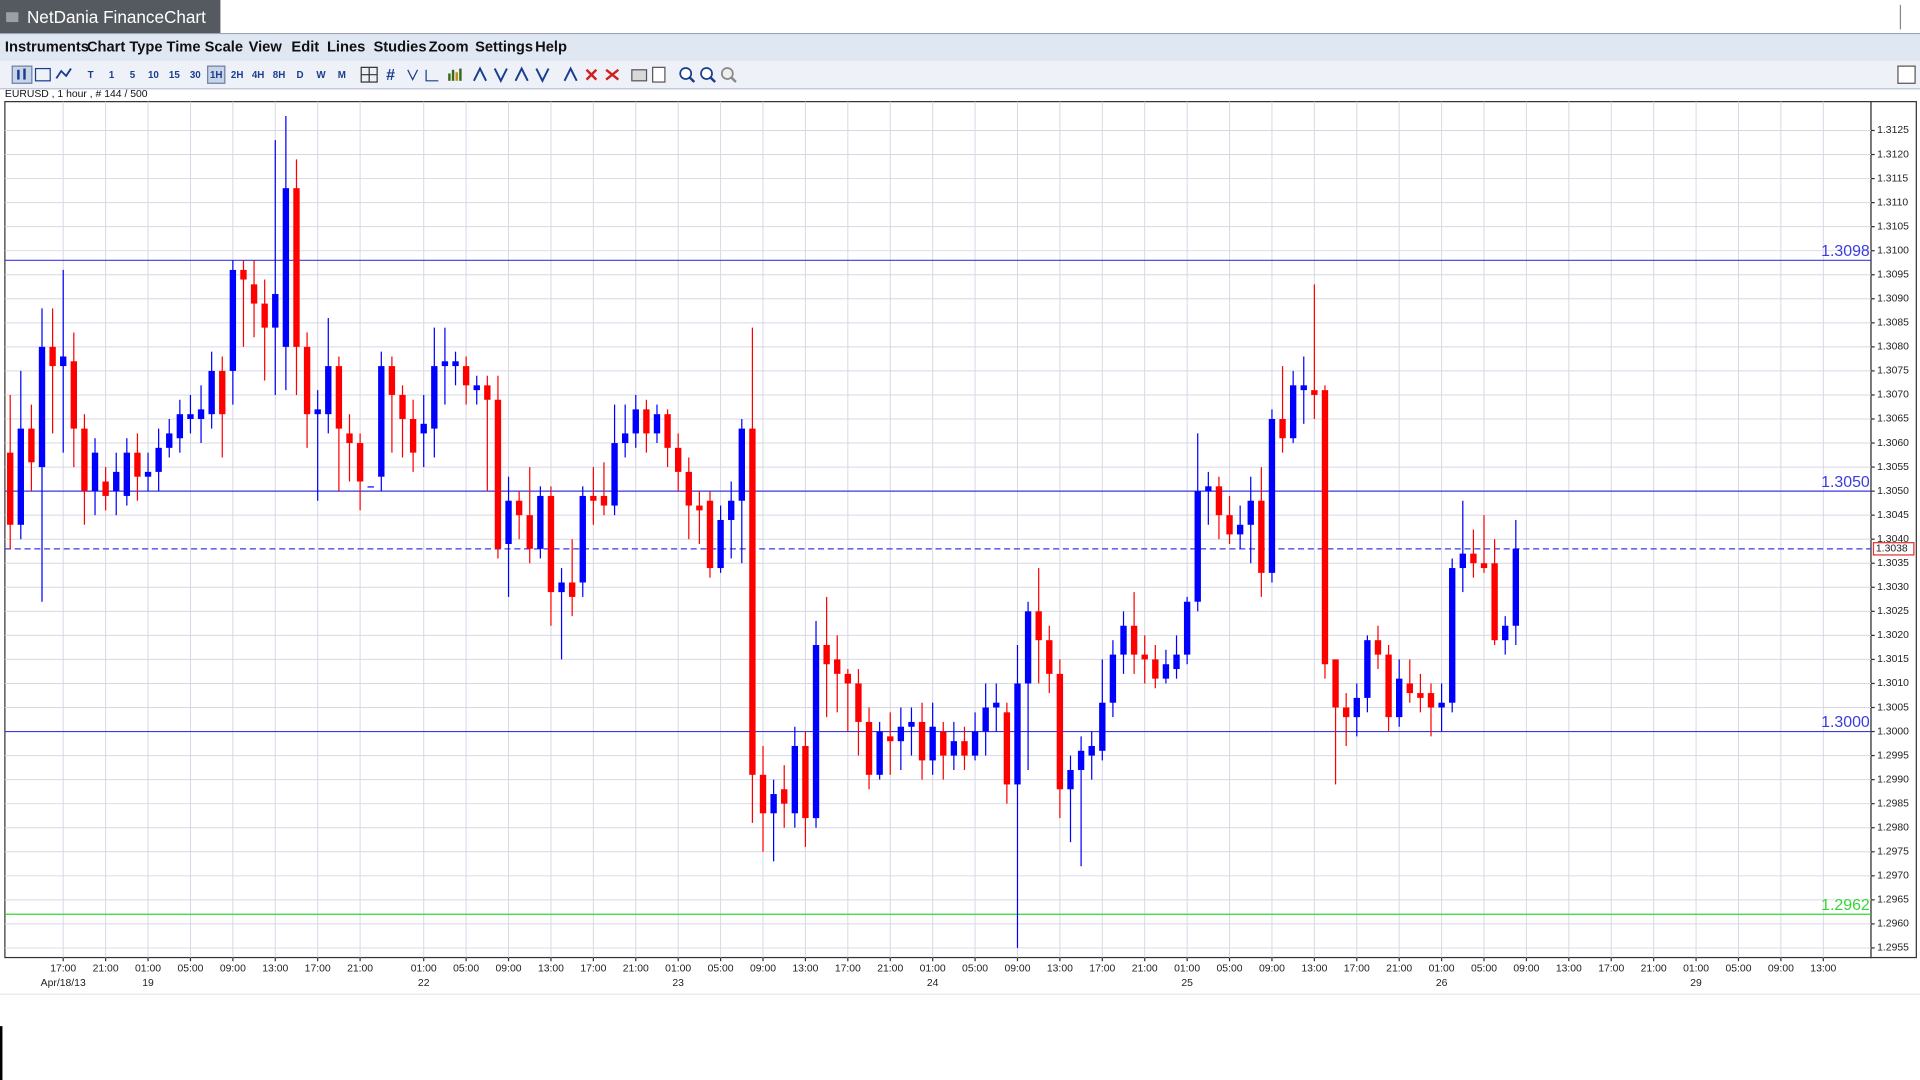 The image size is (1920, 1080). What do you see at coordinates (1893, 755) in the screenshot?
I see `y-tick-label: 1.2995` at bounding box center [1893, 755].